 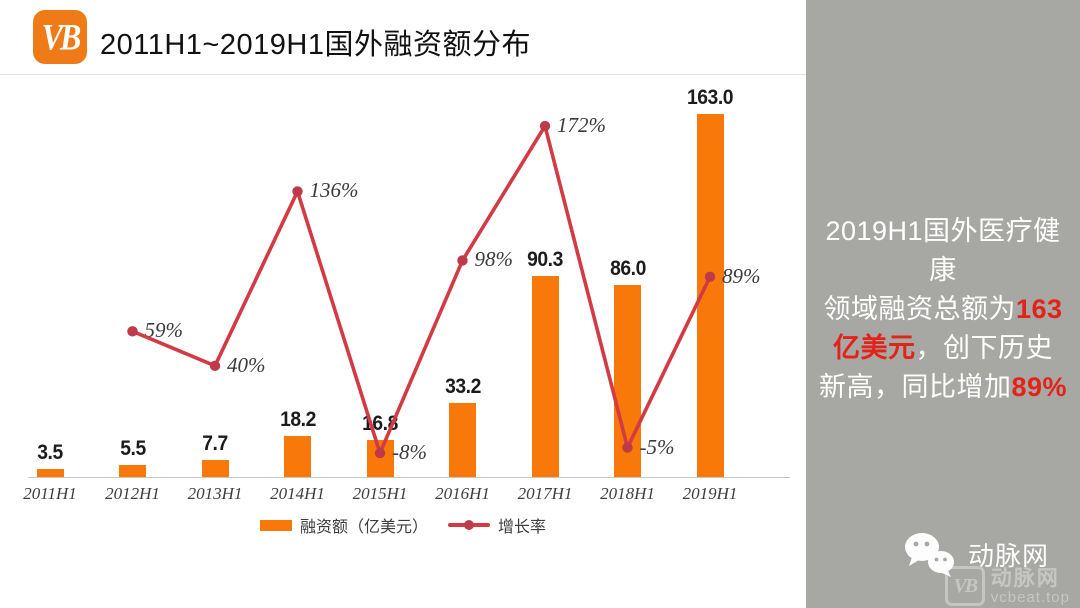 I want to click on summary-highlight: 89%, so click(x=1039, y=387).